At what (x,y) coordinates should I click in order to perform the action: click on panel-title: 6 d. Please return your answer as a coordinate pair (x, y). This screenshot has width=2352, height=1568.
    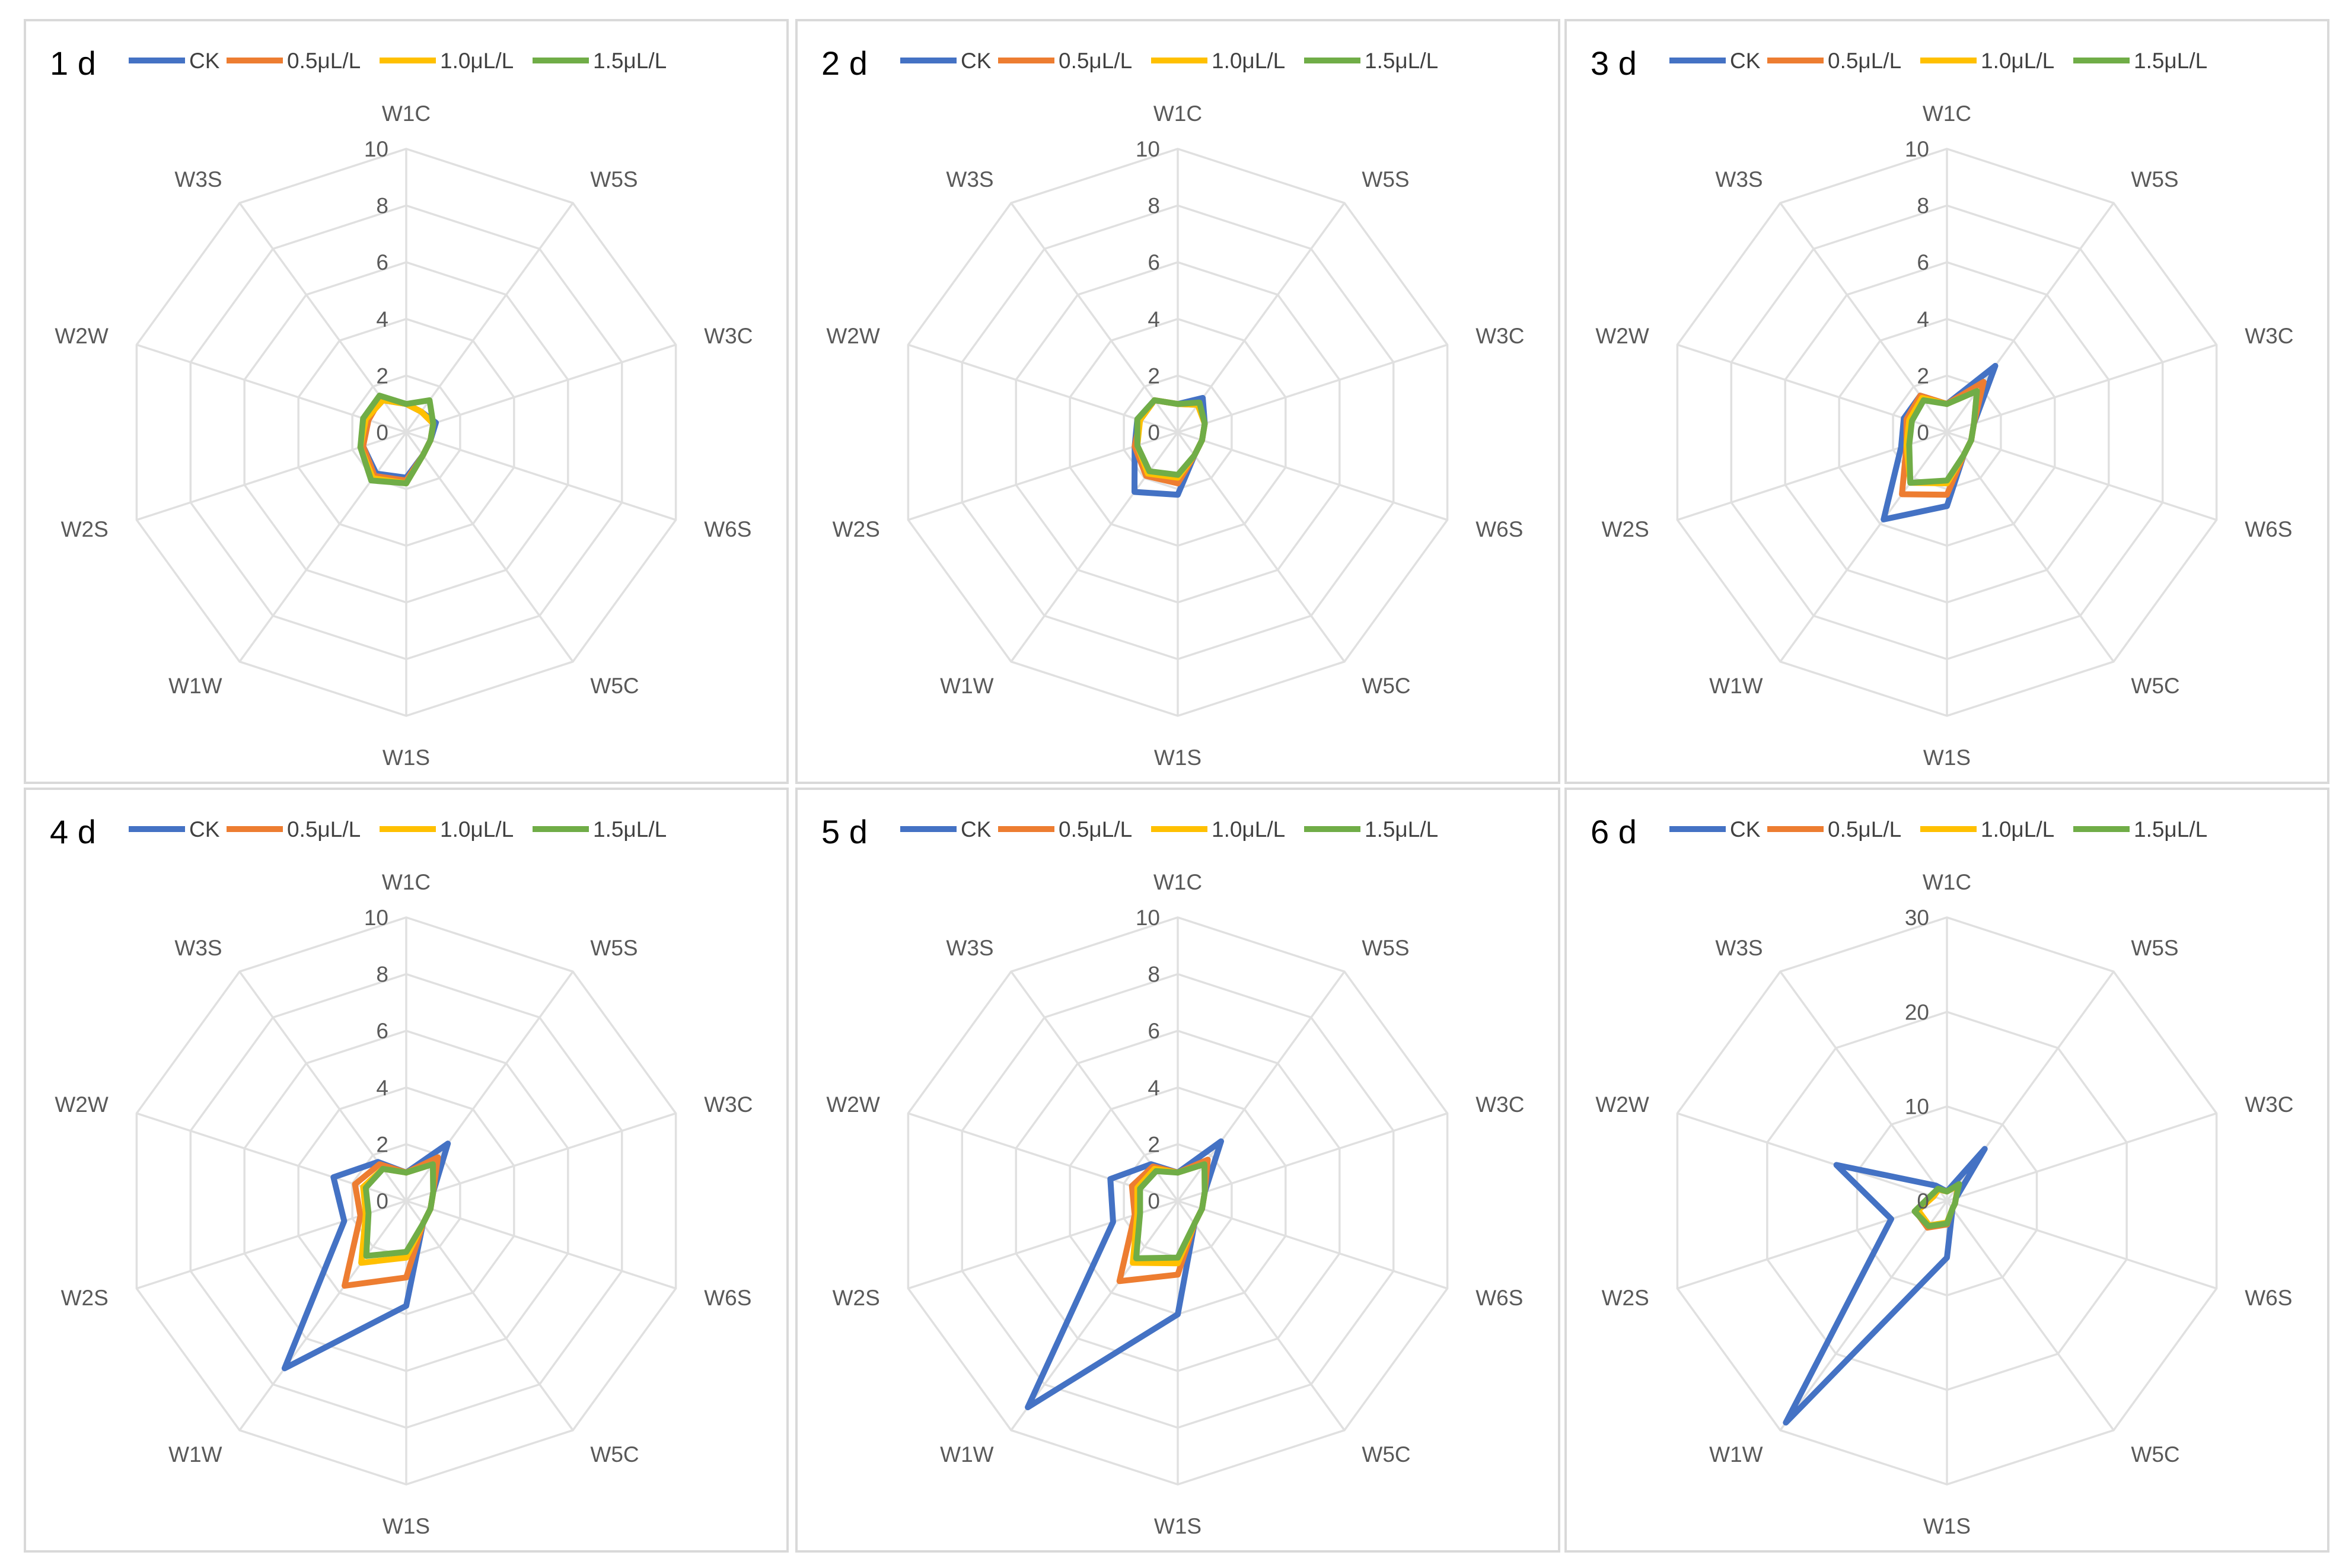
    Looking at the image, I should click on (1614, 832).